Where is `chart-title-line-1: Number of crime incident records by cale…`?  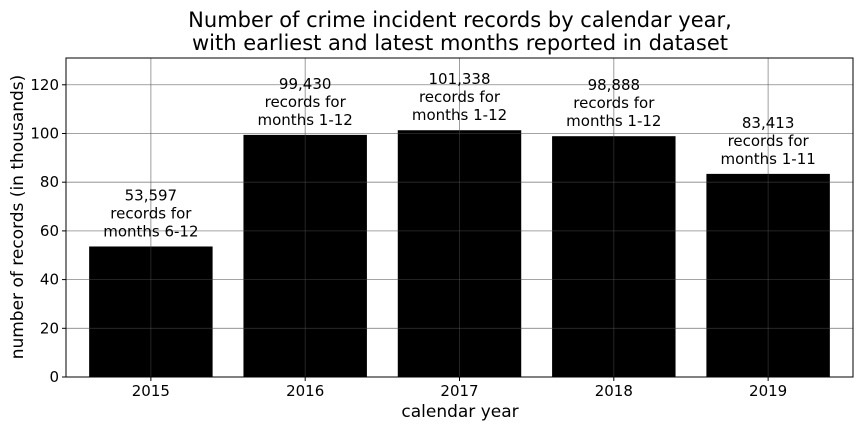 chart-title-line-1: Number of crime incident records by cale… is located at coordinates (460, 20).